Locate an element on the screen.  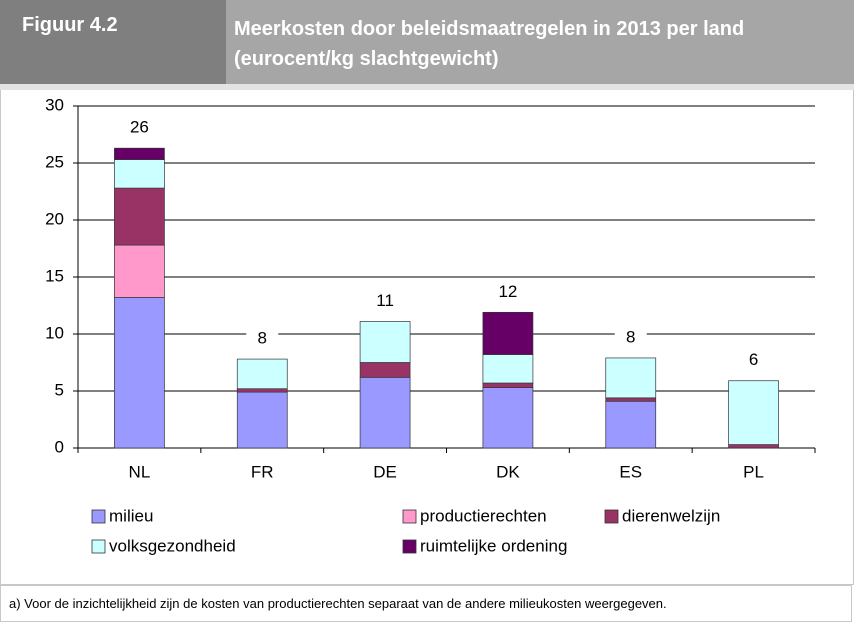
total-label: 6 is located at coordinates (753, 359).